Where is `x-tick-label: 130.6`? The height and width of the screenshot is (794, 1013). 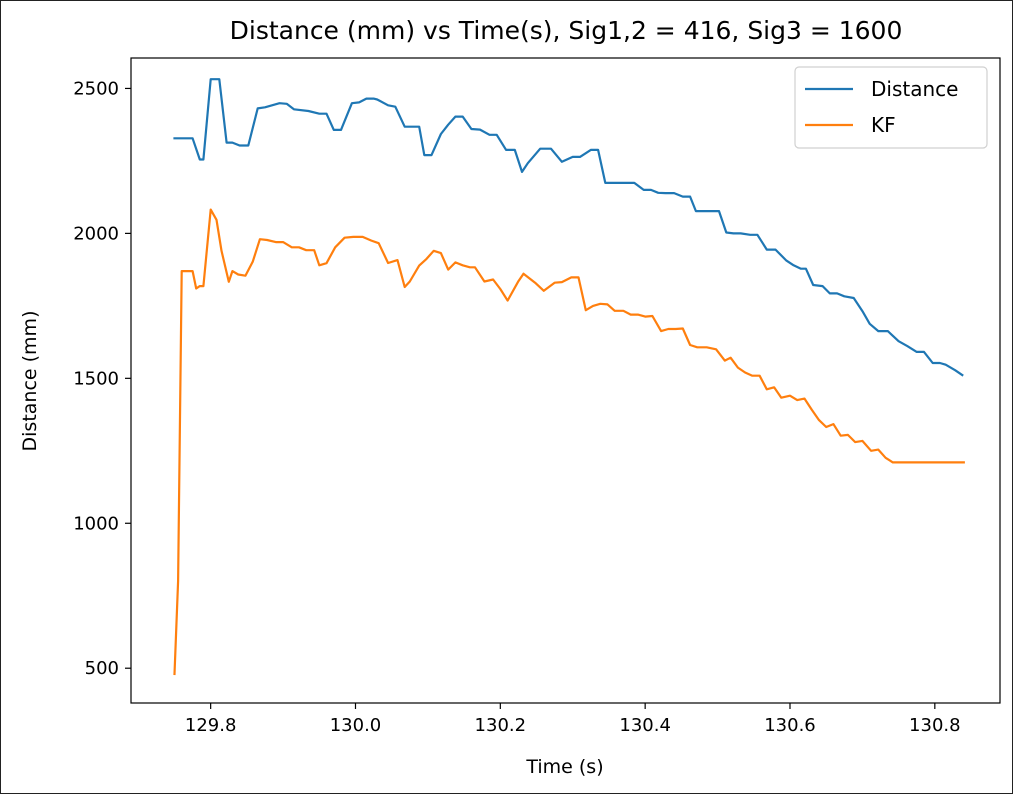 x-tick-label: 130.6 is located at coordinates (790, 725).